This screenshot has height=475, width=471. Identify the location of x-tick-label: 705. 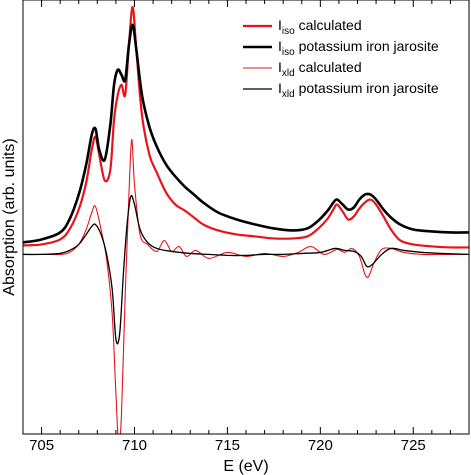
(41, 445).